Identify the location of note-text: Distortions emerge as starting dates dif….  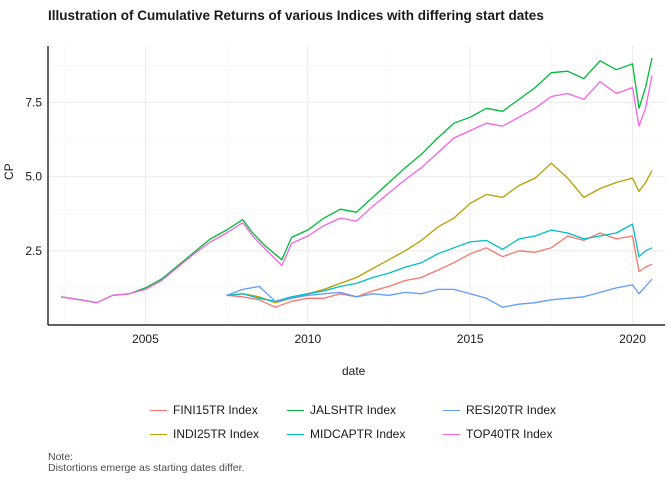
(146, 468).